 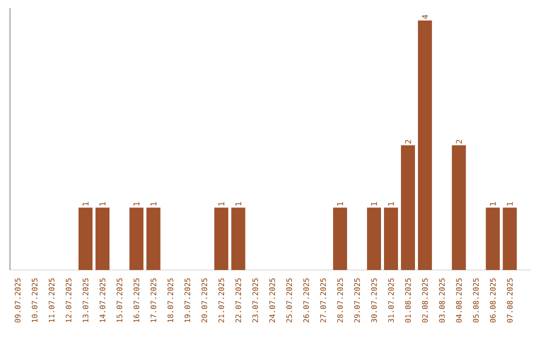 What do you see at coordinates (425, 16) in the screenshot?
I see `data-label: 4` at bounding box center [425, 16].